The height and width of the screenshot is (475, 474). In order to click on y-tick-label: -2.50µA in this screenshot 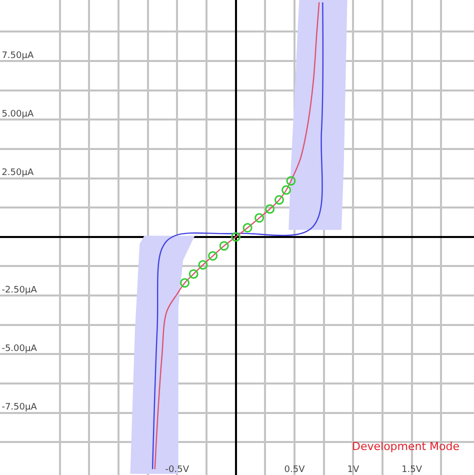, I will do `click(20, 290)`.